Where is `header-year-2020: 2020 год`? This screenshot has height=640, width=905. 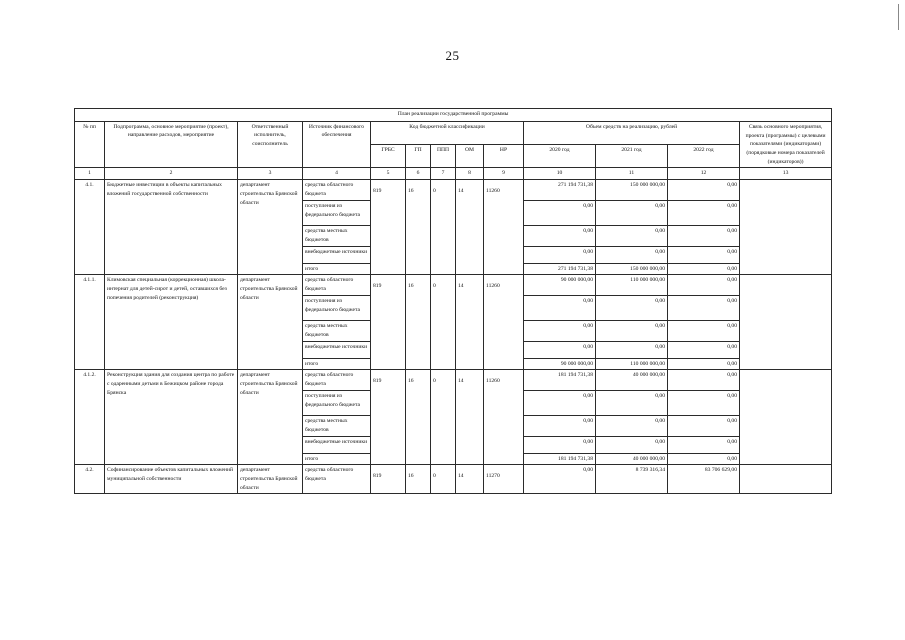
header-year-2020: 2020 год is located at coordinates (559, 156).